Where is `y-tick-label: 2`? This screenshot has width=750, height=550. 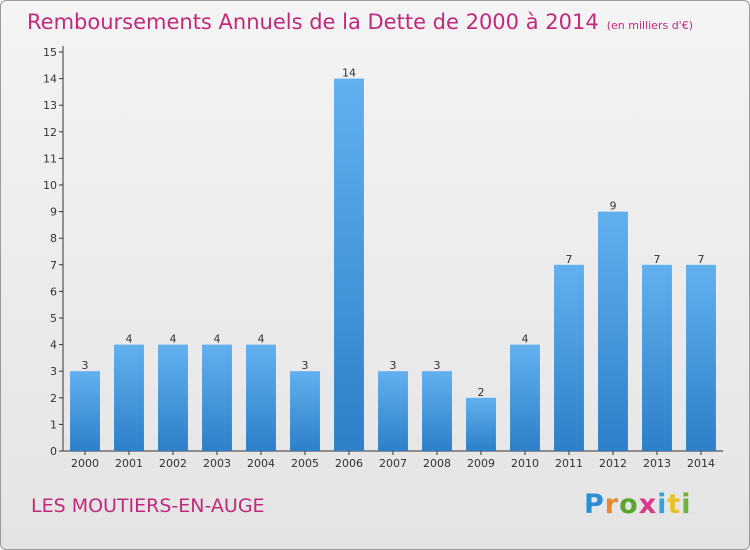 y-tick-label: 2 is located at coordinates (53, 398).